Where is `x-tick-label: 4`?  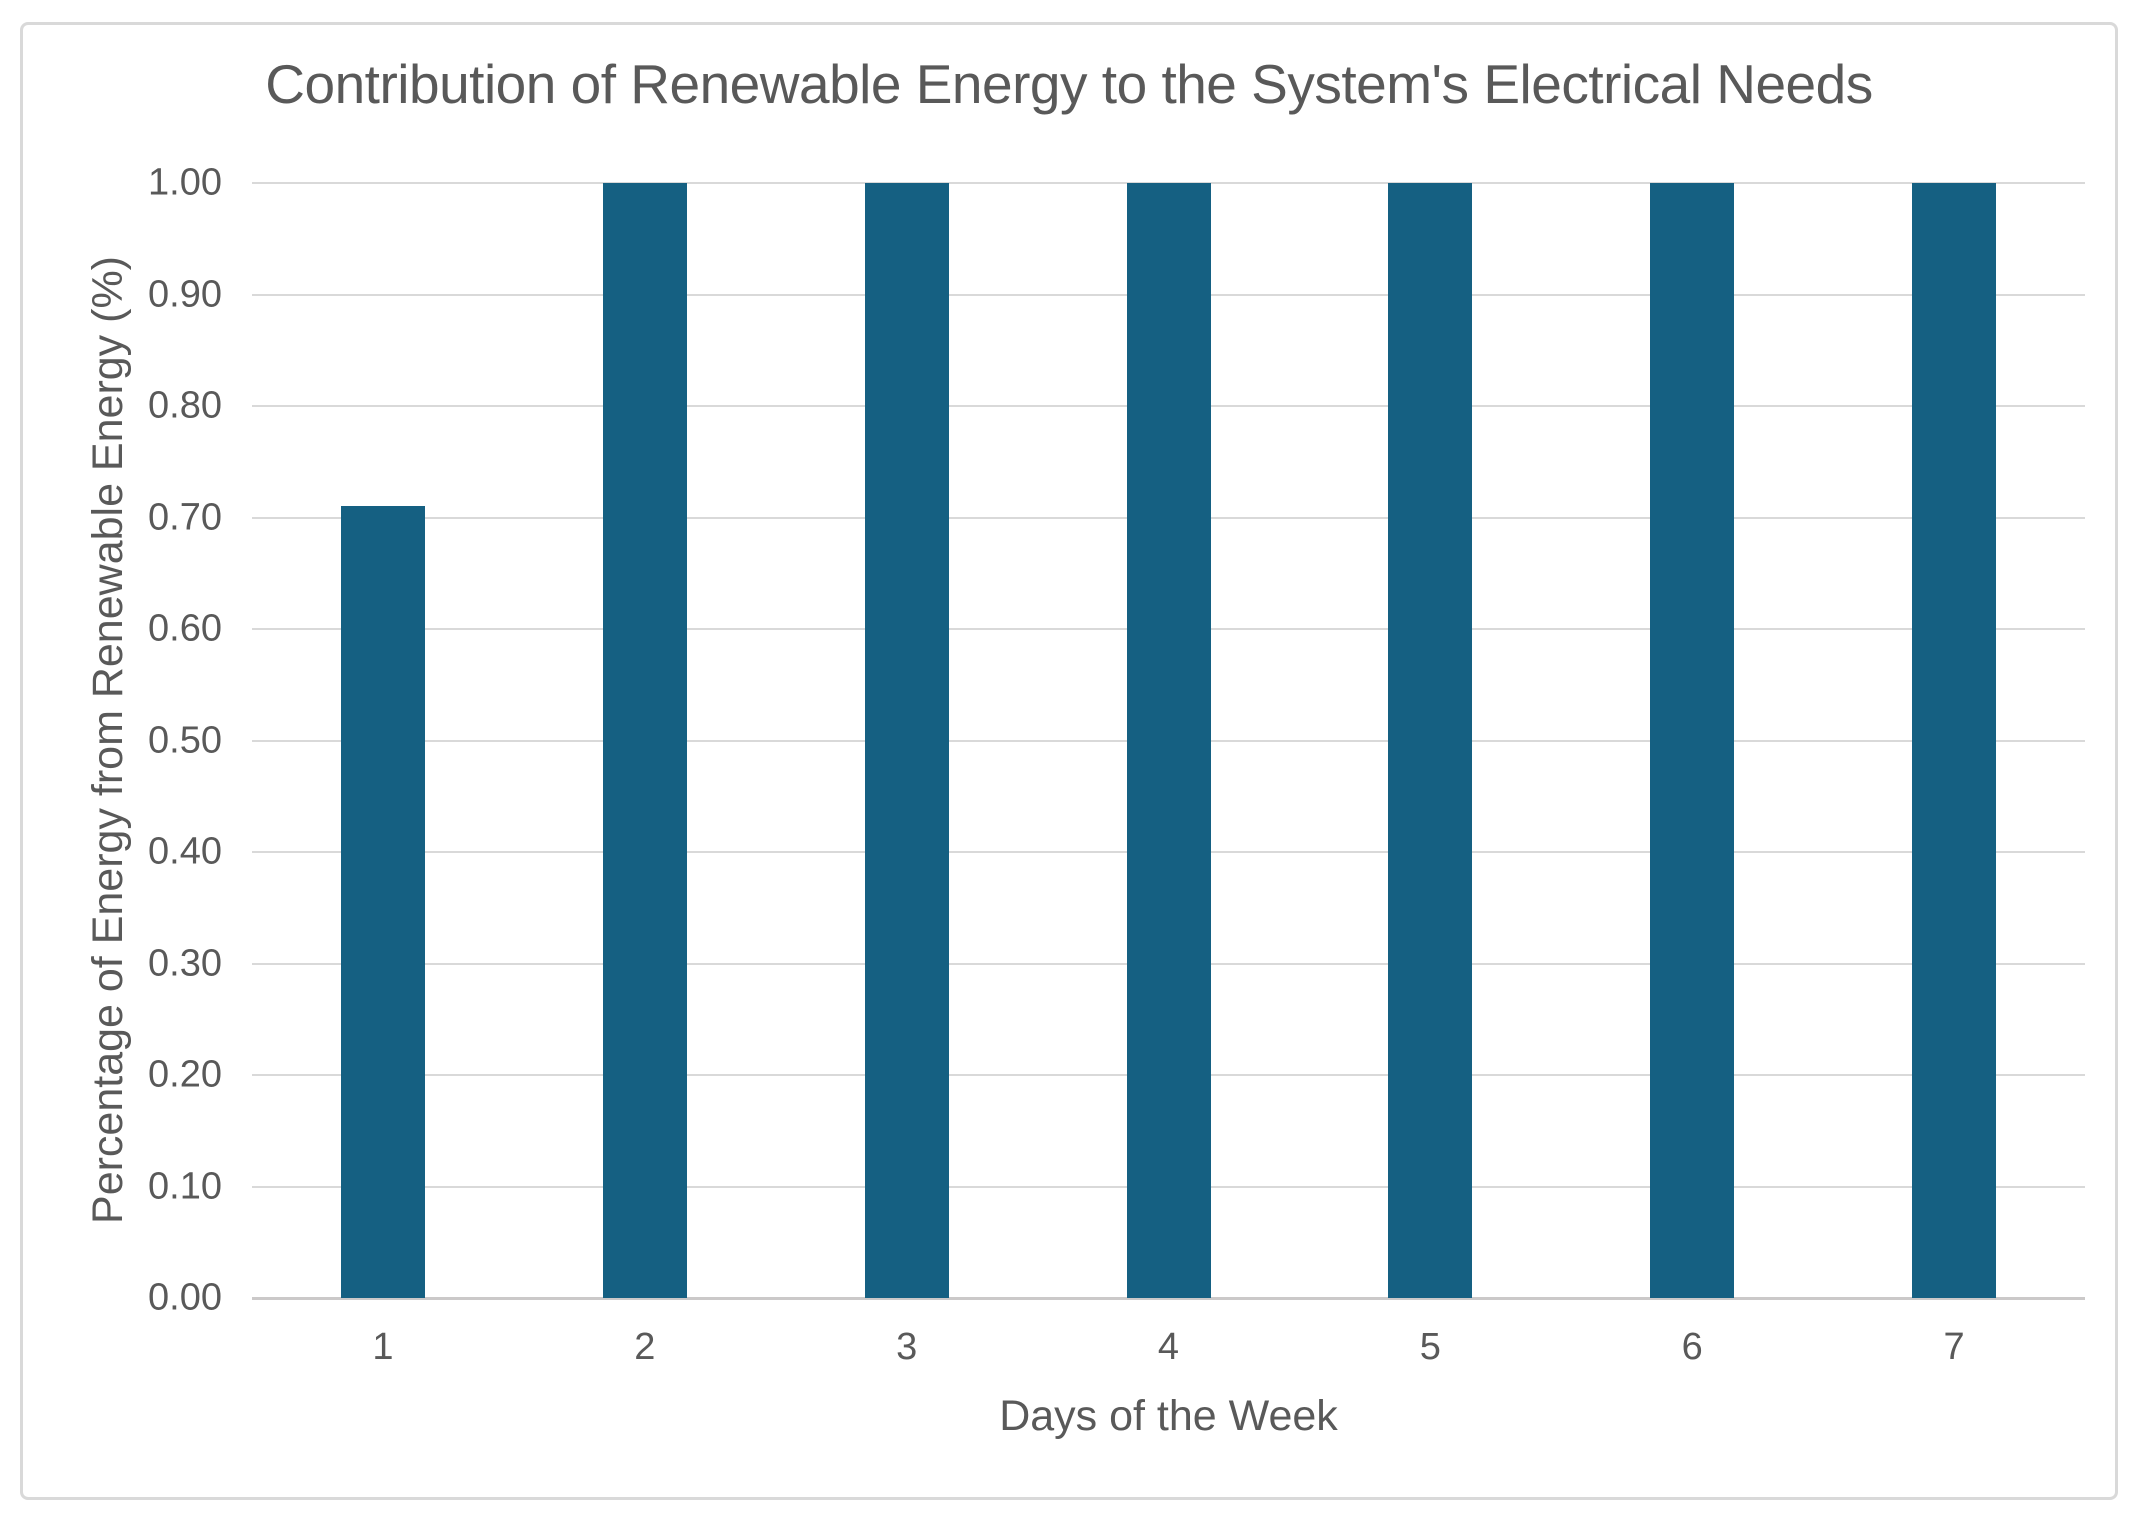
x-tick-label: 4 is located at coordinates (1168, 1347).